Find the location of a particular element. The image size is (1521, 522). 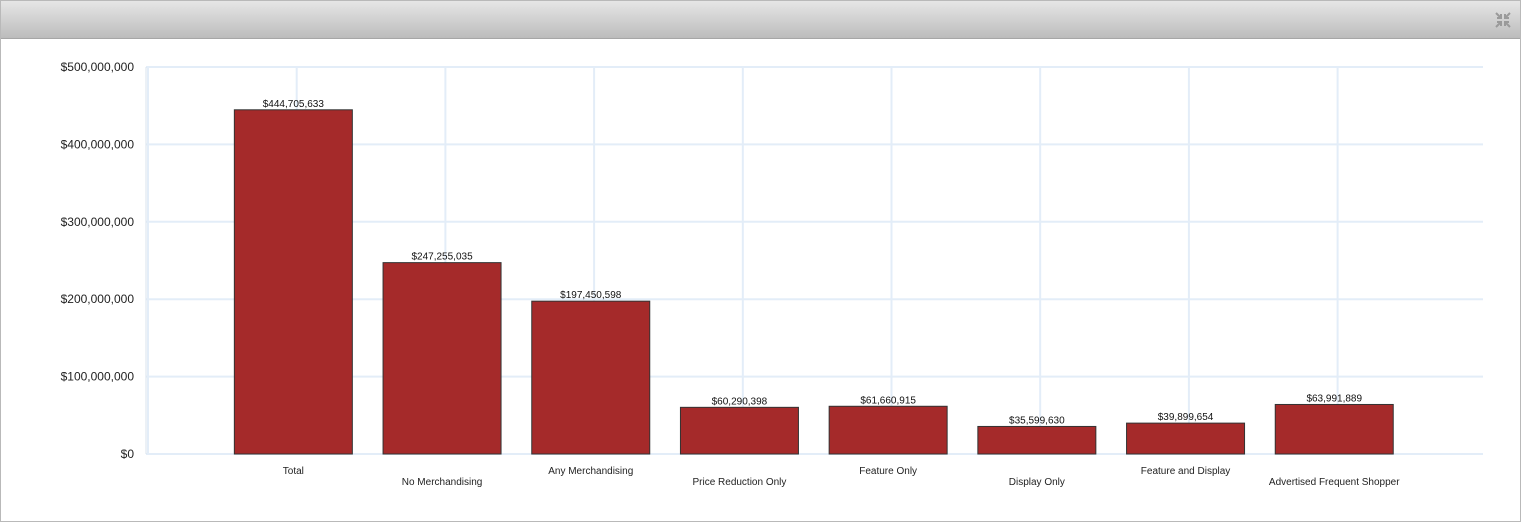

y-tick-label: $0 is located at coordinates (128, 454).